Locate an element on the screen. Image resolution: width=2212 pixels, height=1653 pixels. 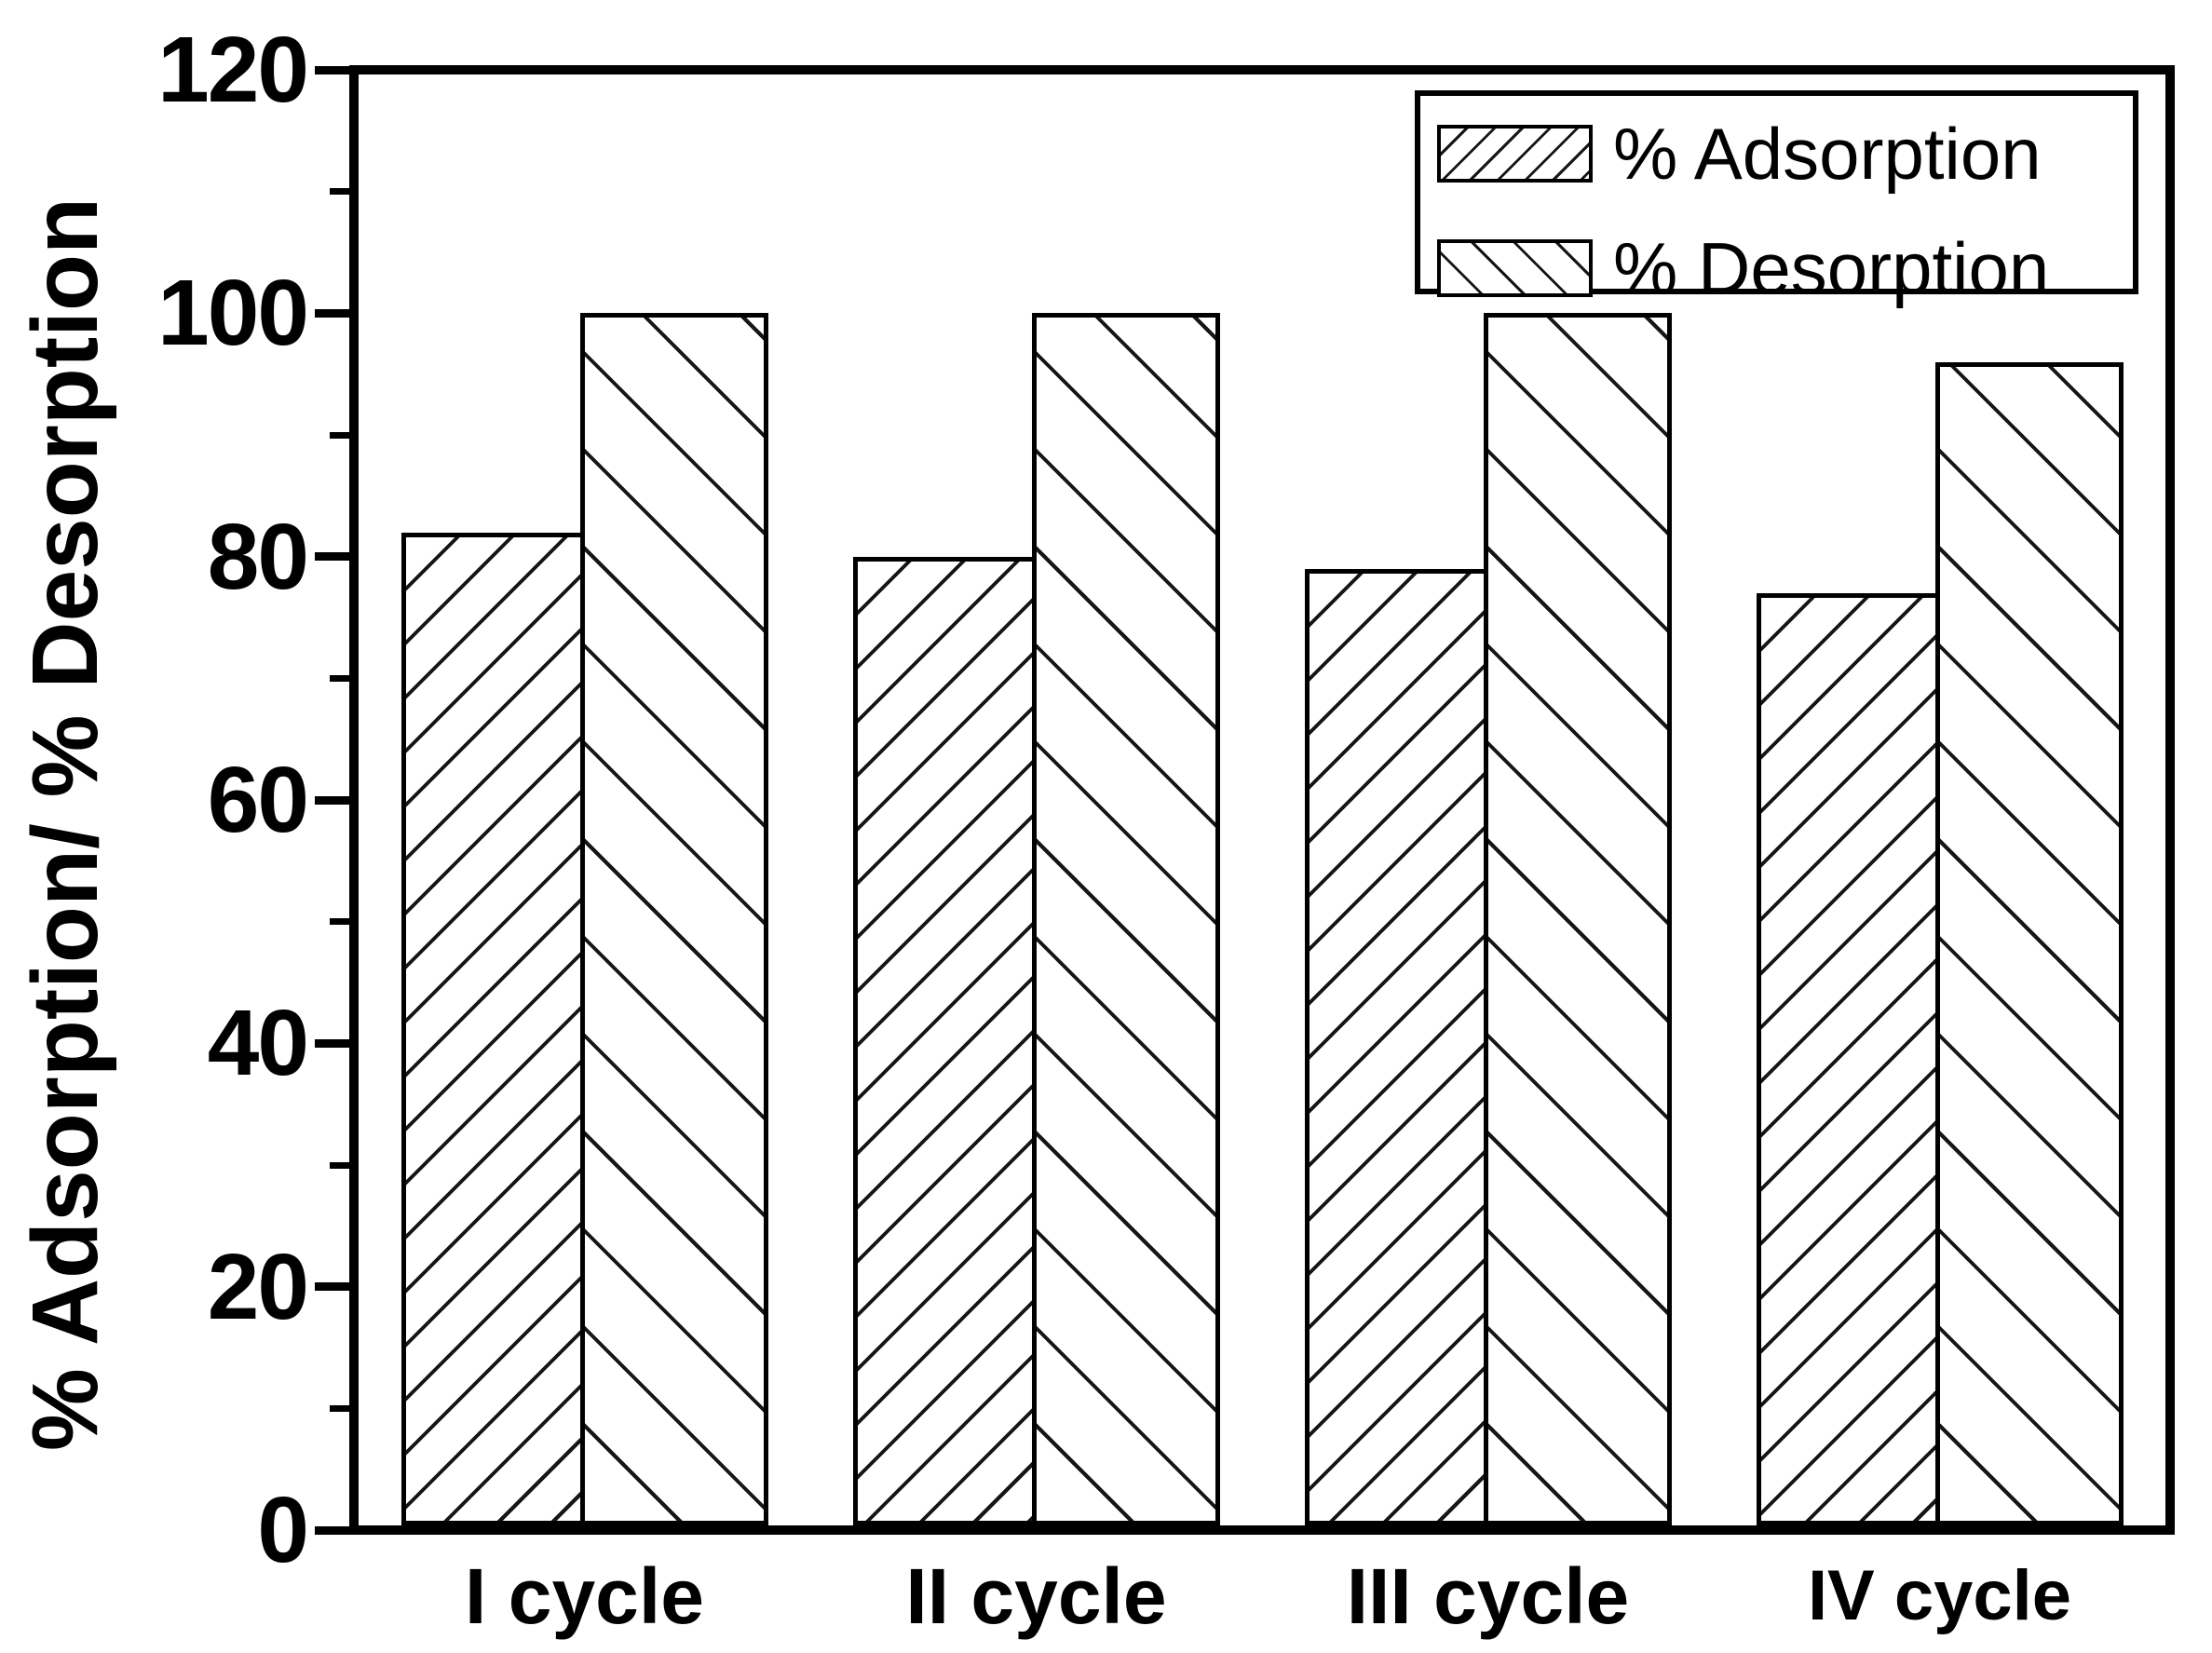
x-axis-label-3: III cycle is located at coordinates (1488, 1596).